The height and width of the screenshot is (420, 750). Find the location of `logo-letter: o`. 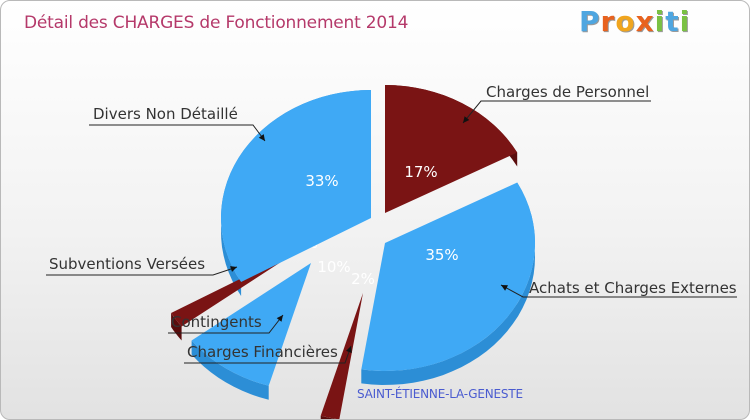

logo-letter: o is located at coordinates (625, 21).